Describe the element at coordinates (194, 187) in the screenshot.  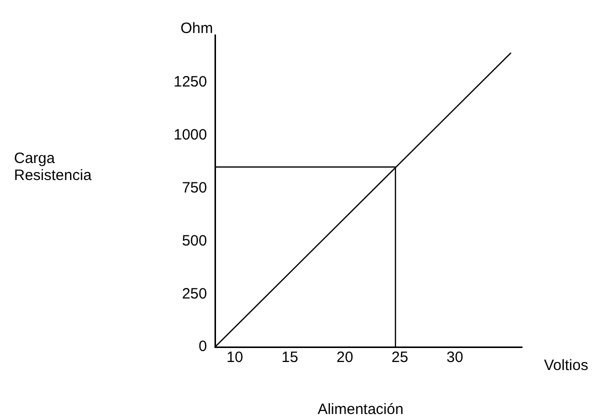
I see `y-tick-label: 750` at that location.